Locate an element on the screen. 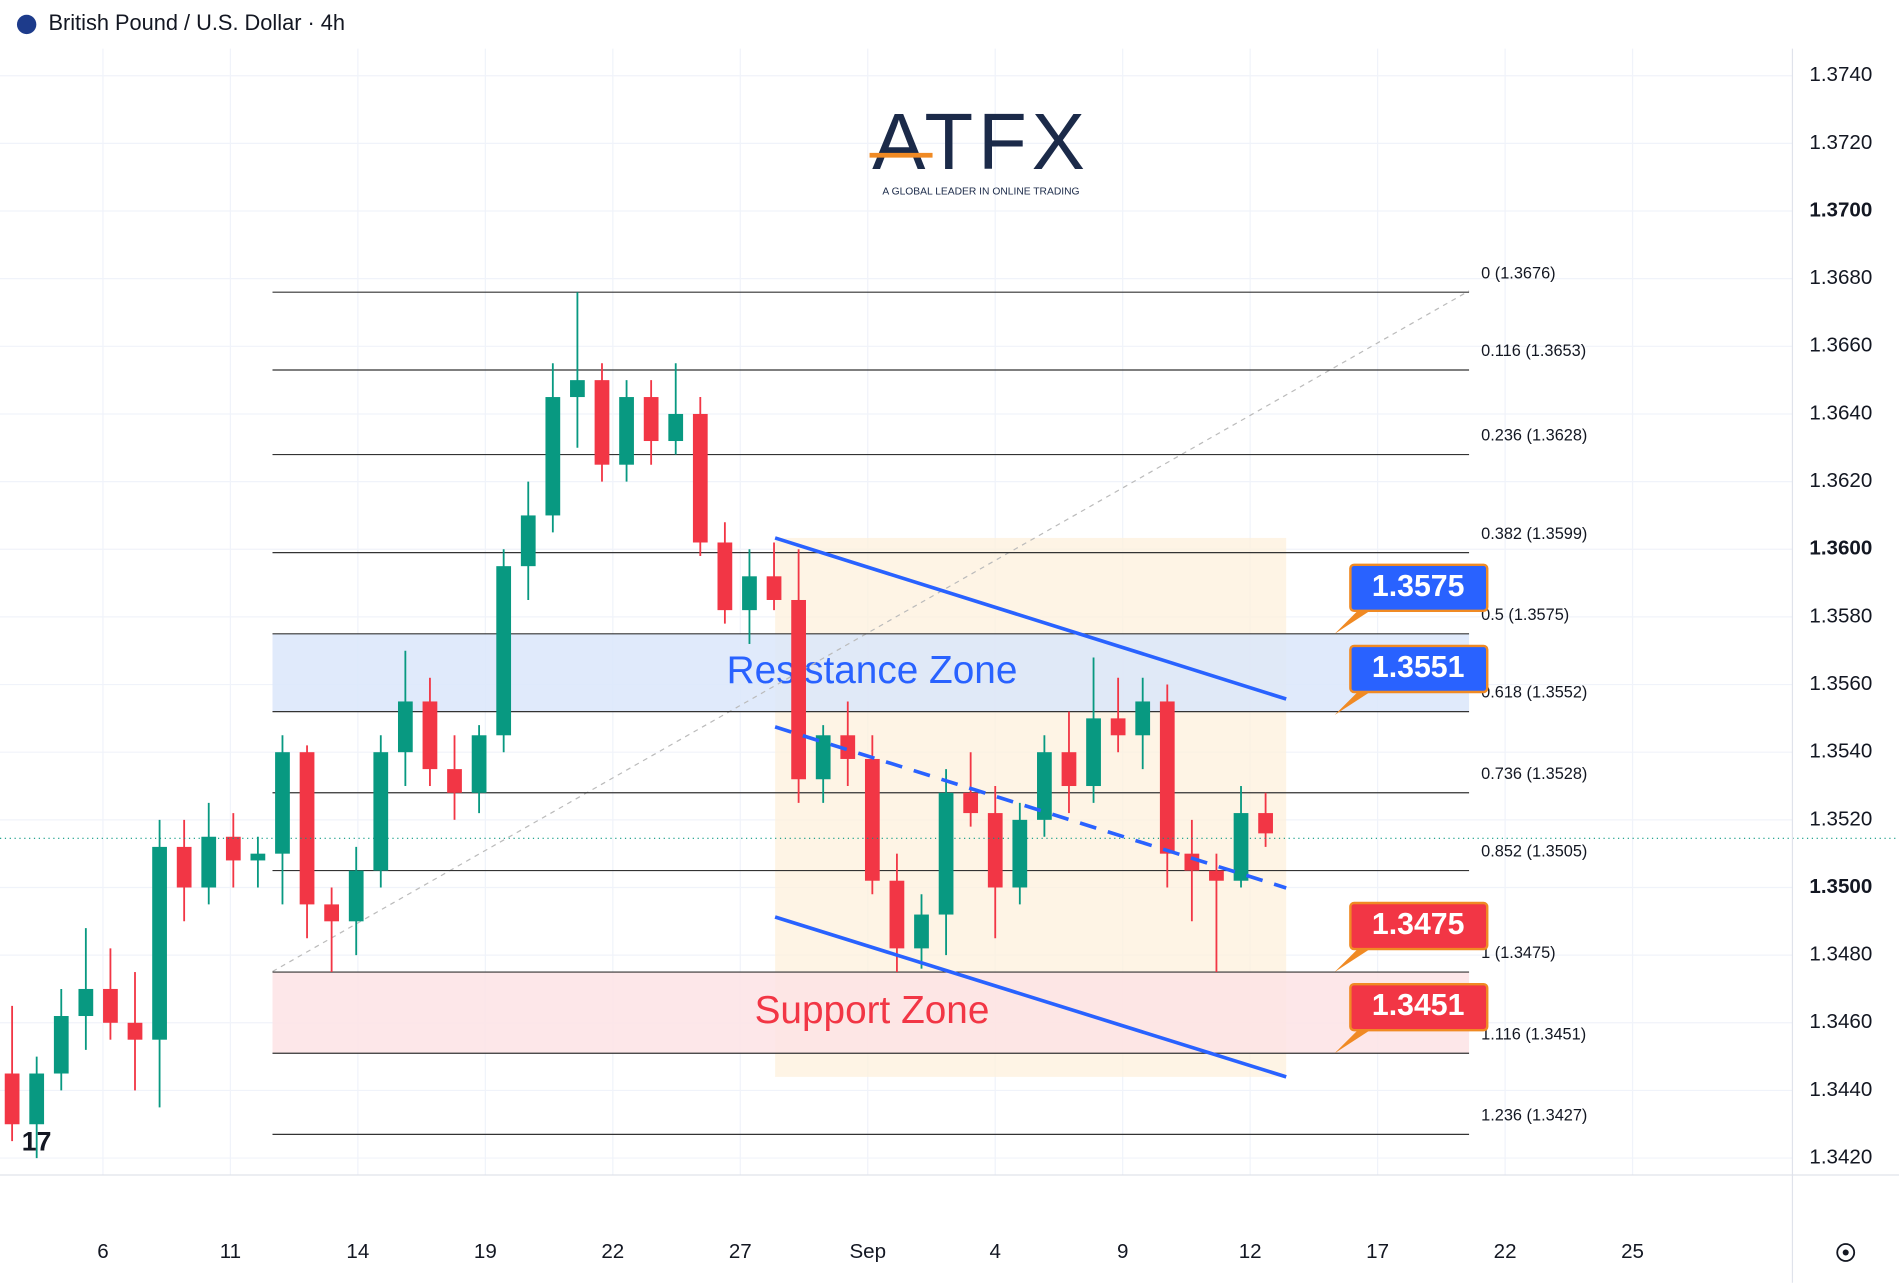 The height and width of the screenshot is (1283, 1899). x-tick-label: 27 is located at coordinates (740, 1251).